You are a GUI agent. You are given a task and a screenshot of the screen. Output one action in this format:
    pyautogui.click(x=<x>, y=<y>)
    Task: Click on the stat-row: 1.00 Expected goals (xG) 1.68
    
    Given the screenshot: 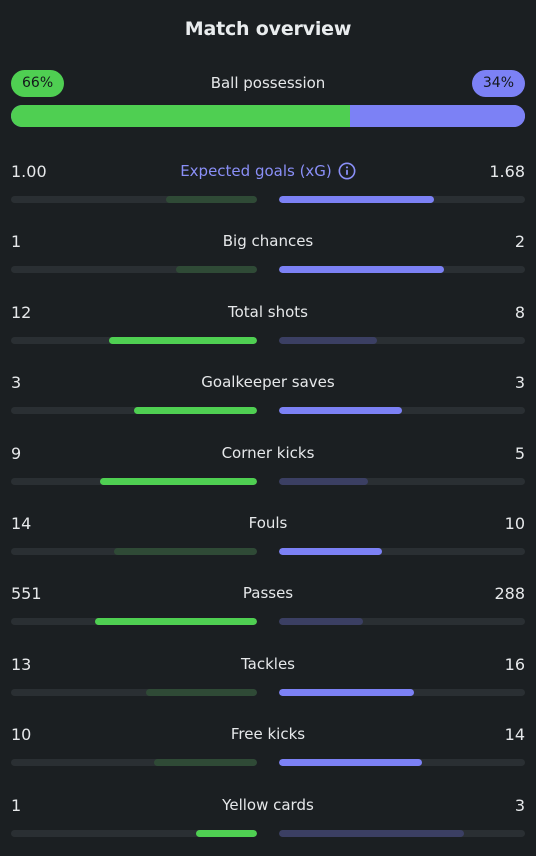 What is the action you would take?
    pyautogui.click(x=268, y=187)
    